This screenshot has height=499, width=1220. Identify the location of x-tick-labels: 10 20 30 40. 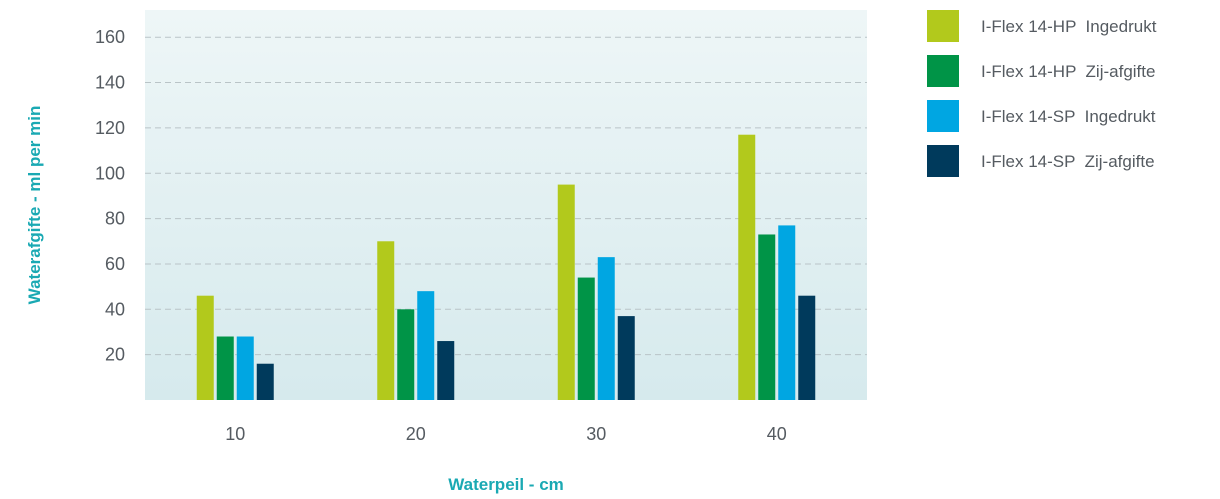
(506, 434).